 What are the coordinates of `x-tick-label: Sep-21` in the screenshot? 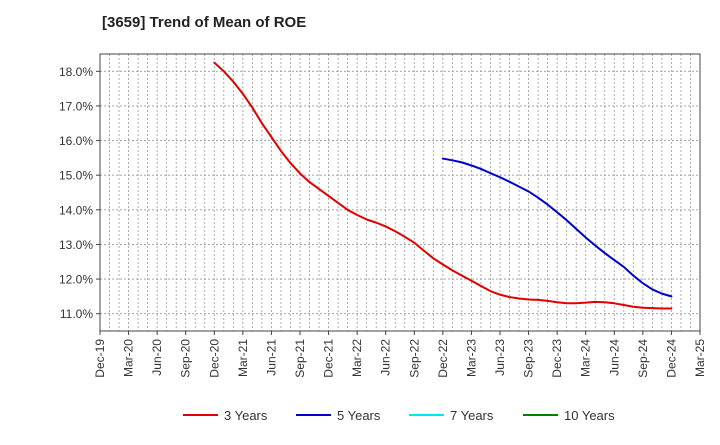 It's located at (300, 358).